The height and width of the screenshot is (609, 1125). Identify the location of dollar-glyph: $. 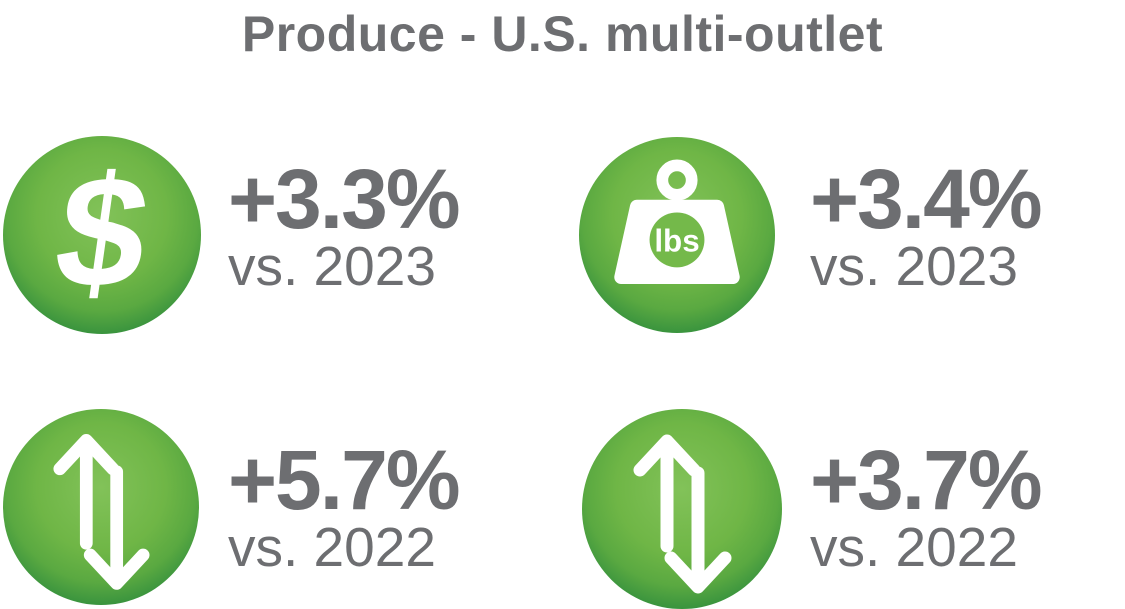
(102, 231).